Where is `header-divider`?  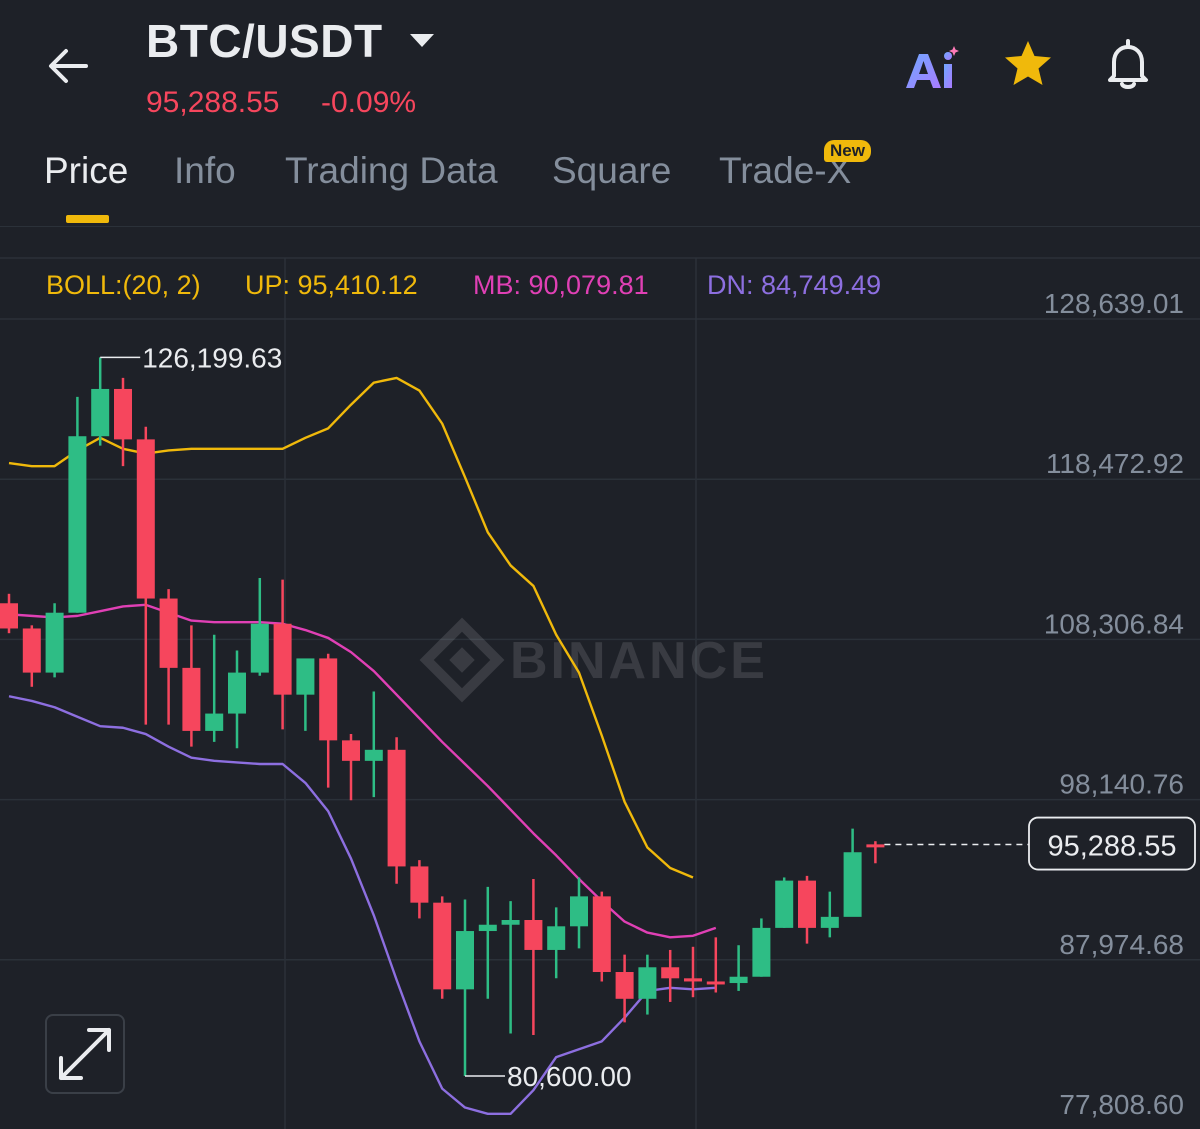 header-divider is located at coordinates (600, 226).